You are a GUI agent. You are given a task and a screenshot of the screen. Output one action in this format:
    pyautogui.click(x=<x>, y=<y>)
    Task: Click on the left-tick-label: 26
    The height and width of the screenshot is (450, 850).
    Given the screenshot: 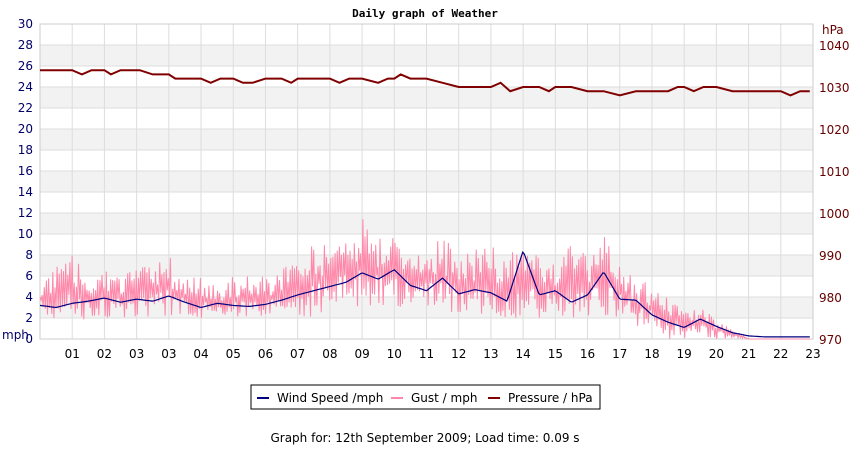 What is the action you would take?
    pyautogui.click(x=25, y=66)
    